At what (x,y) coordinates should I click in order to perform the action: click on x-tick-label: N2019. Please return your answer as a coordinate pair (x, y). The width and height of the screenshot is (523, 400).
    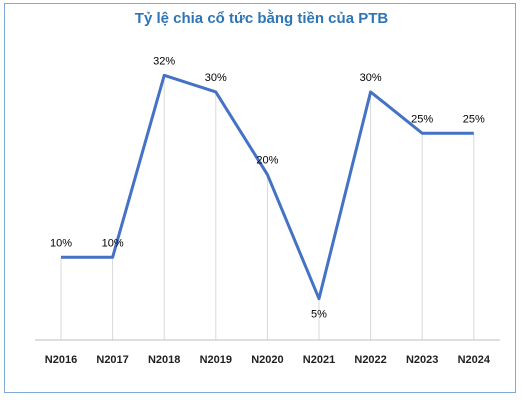
    Looking at the image, I should click on (216, 360).